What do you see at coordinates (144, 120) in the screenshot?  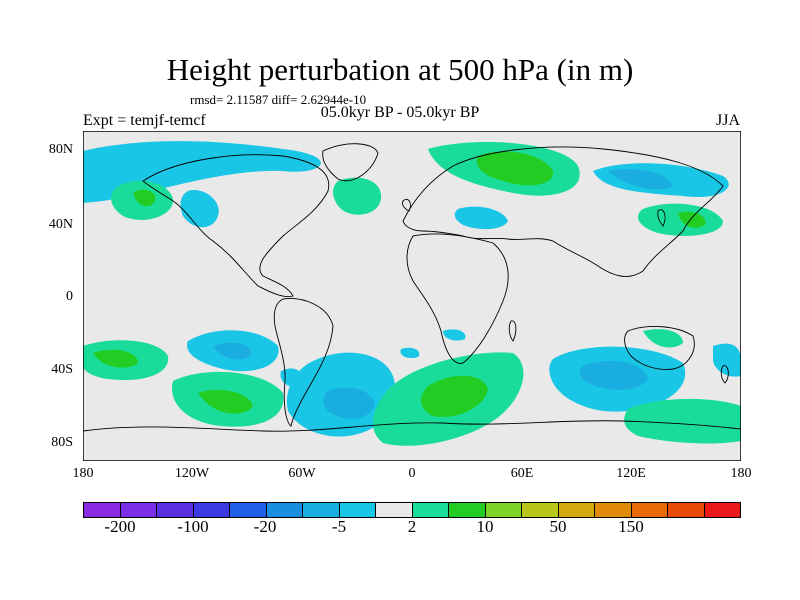 I see `experiment-label: Expt = temjf-temcf` at bounding box center [144, 120].